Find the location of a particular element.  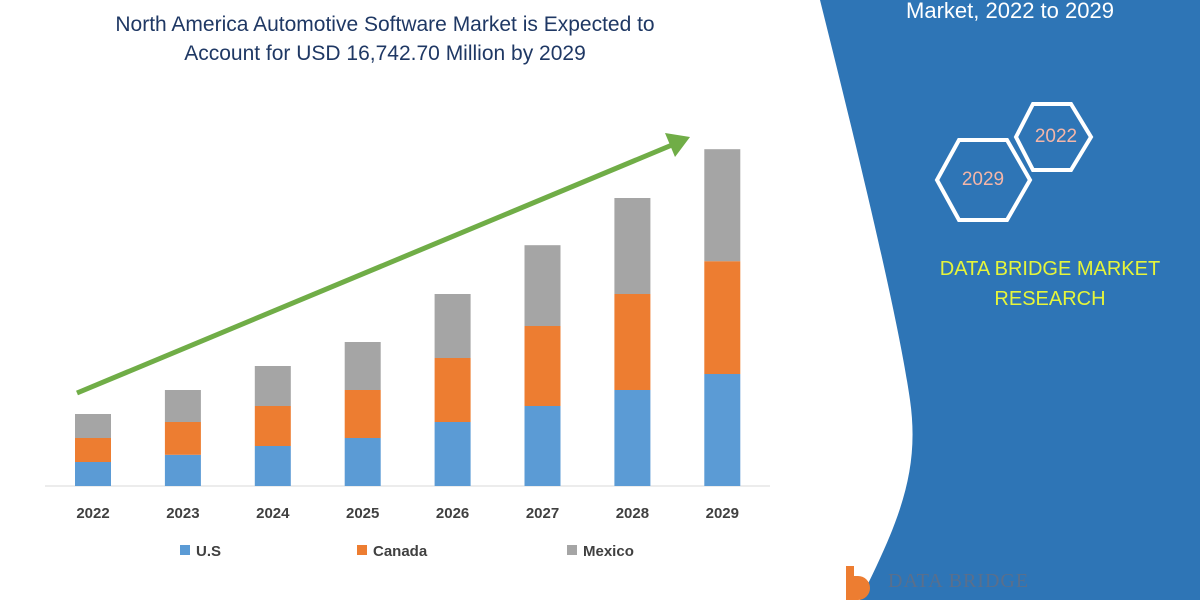

bar-mexico-2028 is located at coordinates (632, 246).